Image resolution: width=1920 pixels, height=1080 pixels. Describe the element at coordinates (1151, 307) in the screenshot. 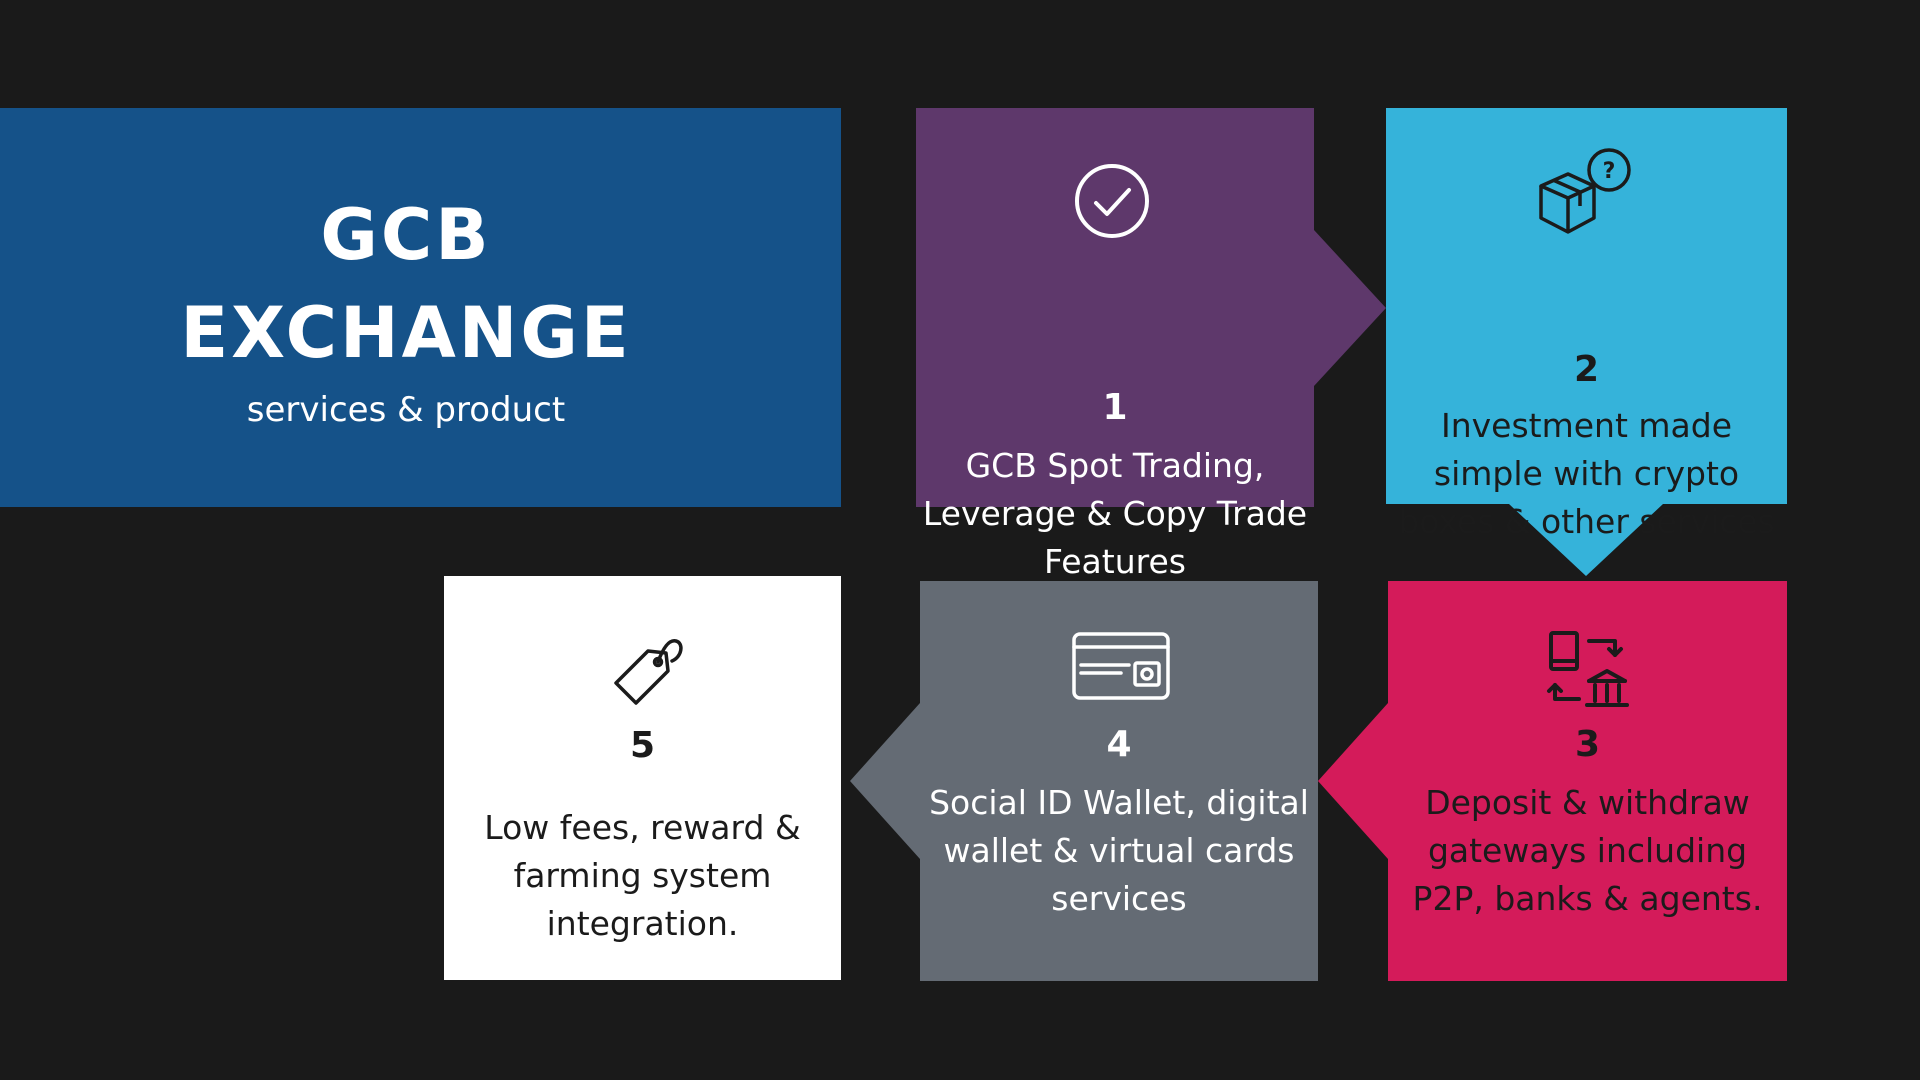

I see `step-1-shape` at that location.